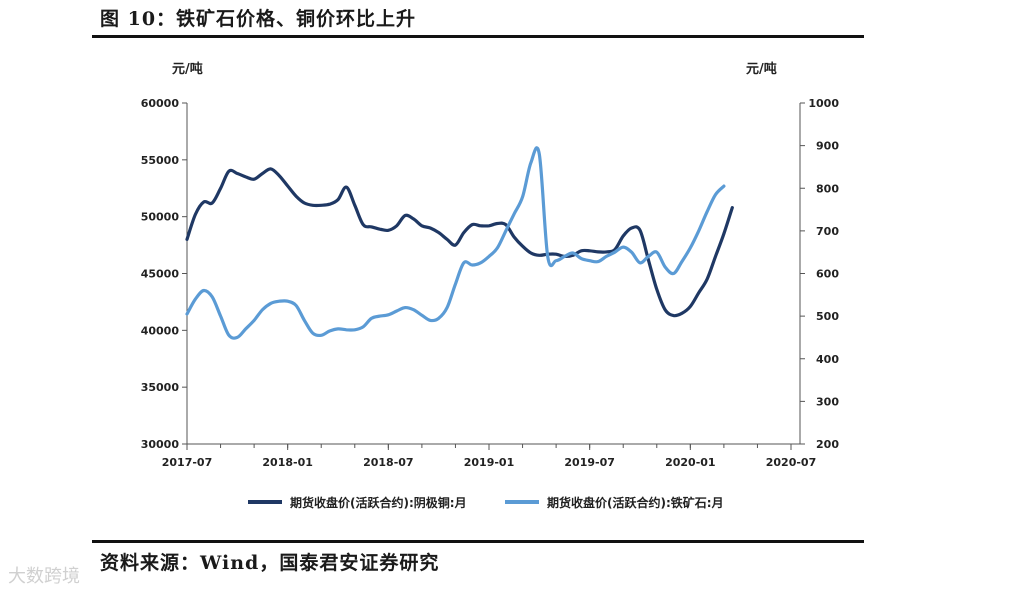 The height and width of the screenshot is (592, 1025). Describe the element at coordinates (187, 69) in the screenshot. I see `left-axis-unit: 元/吨` at that location.